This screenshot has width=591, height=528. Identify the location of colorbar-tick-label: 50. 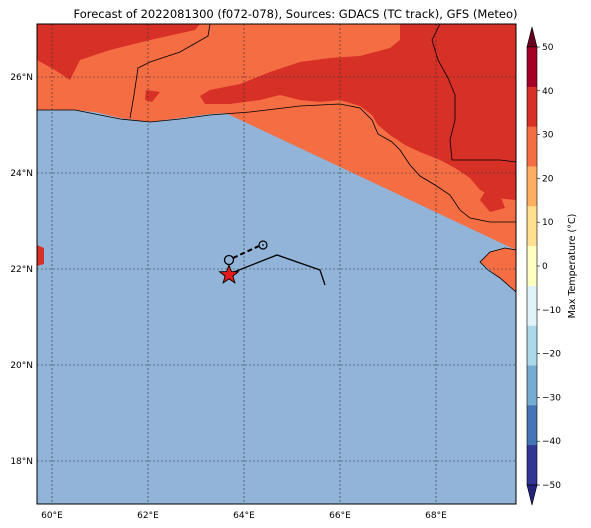
(548, 48).